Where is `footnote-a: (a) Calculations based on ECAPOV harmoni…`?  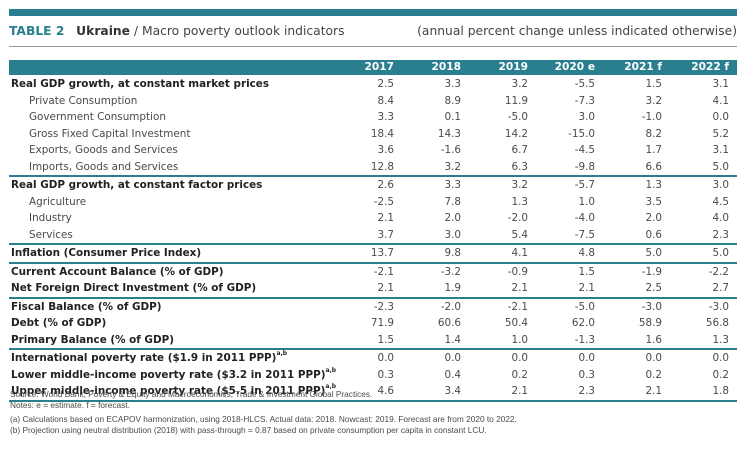 footnote-a: (a) Calculations based on ECAPOV harmoni… is located at coordinates (263, 419).